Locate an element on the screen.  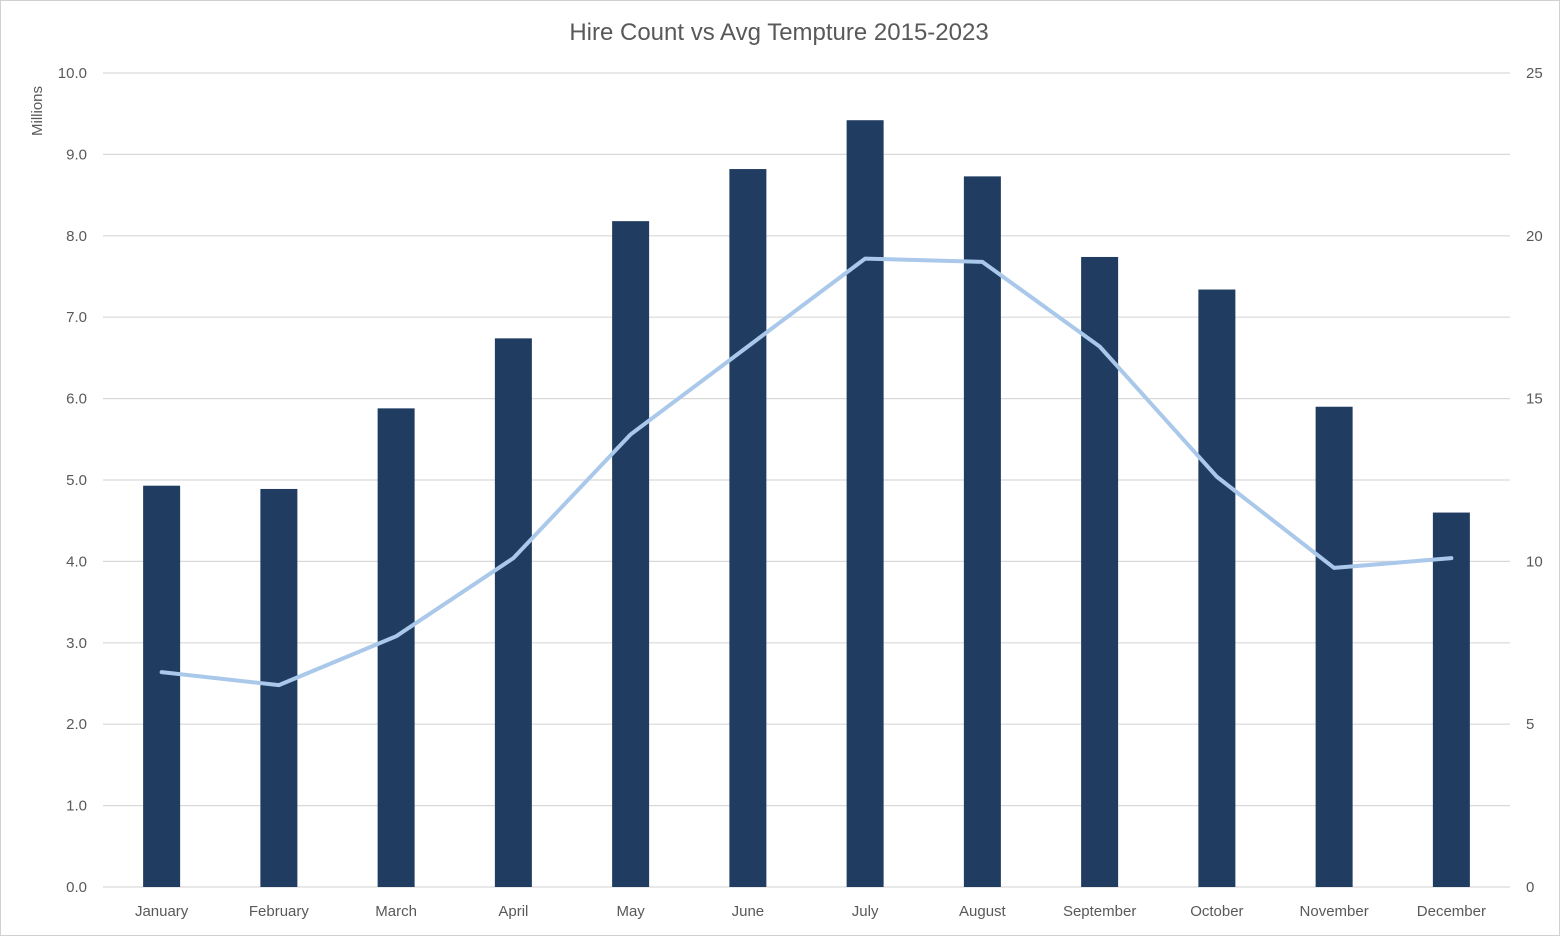
y-left-tick-label: 5.0 is located at coordinates (76, 480).